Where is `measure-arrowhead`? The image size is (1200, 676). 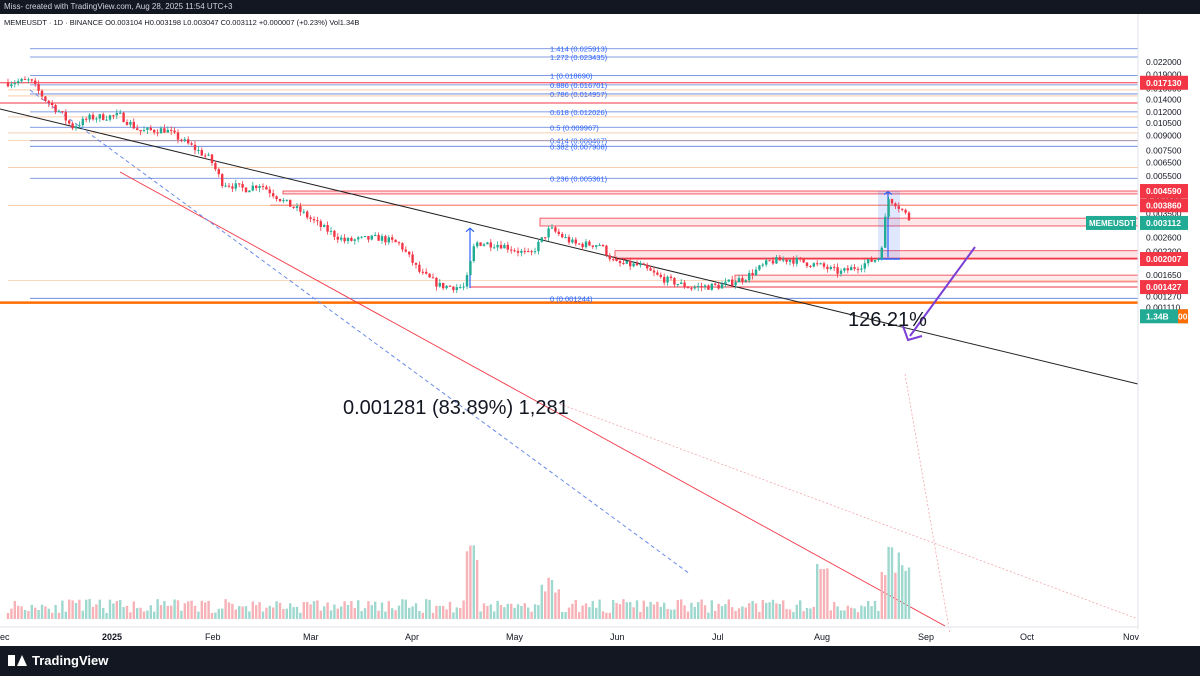
measure-arrowhead is located at coordinates (888, 193).